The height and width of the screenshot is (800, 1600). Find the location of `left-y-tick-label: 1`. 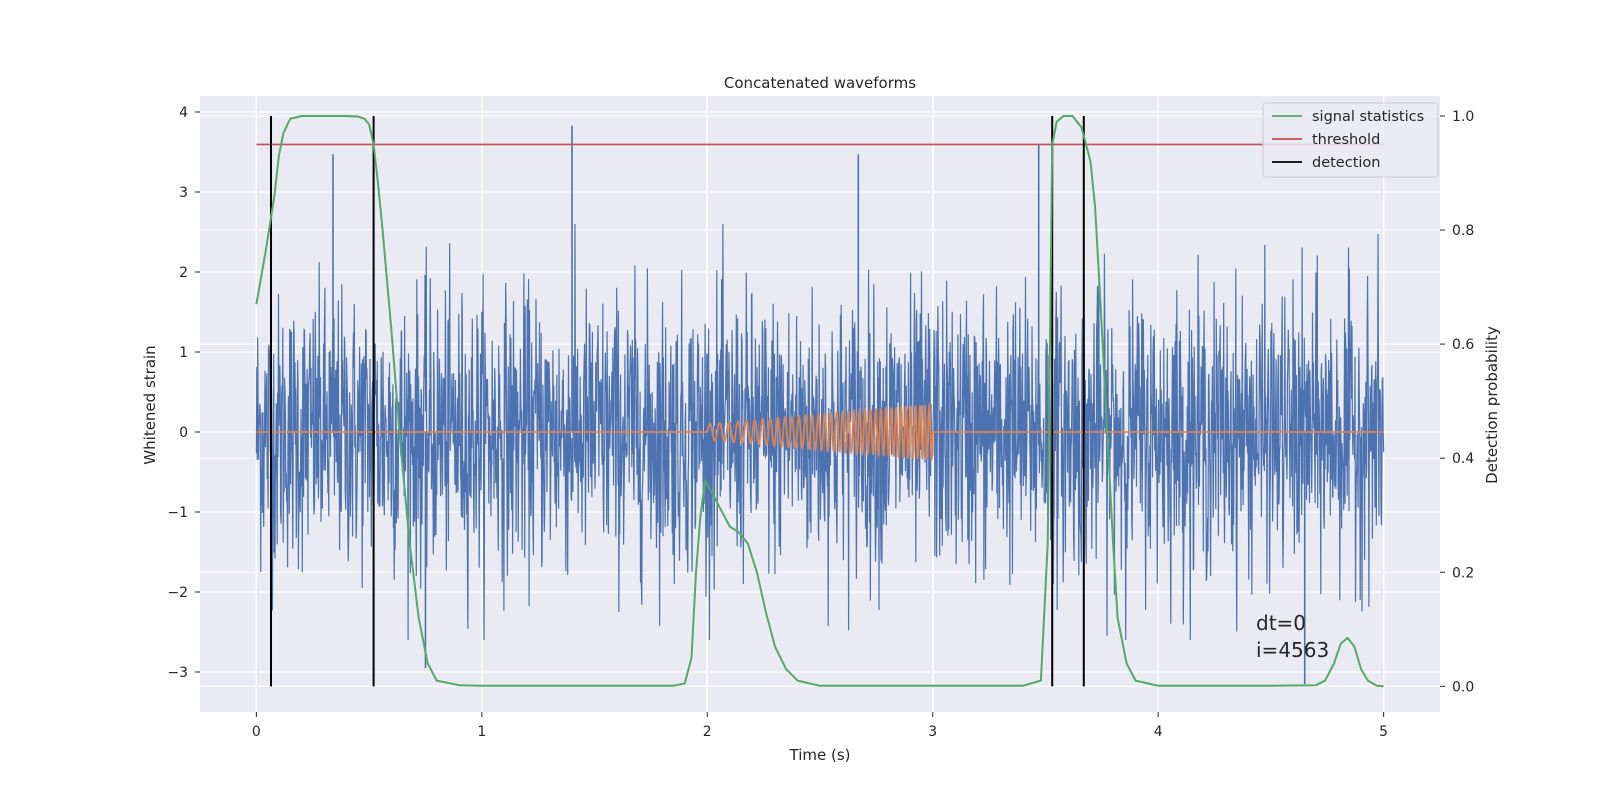

left-y-tick-label: 1 is located at coordinates (183, 353).